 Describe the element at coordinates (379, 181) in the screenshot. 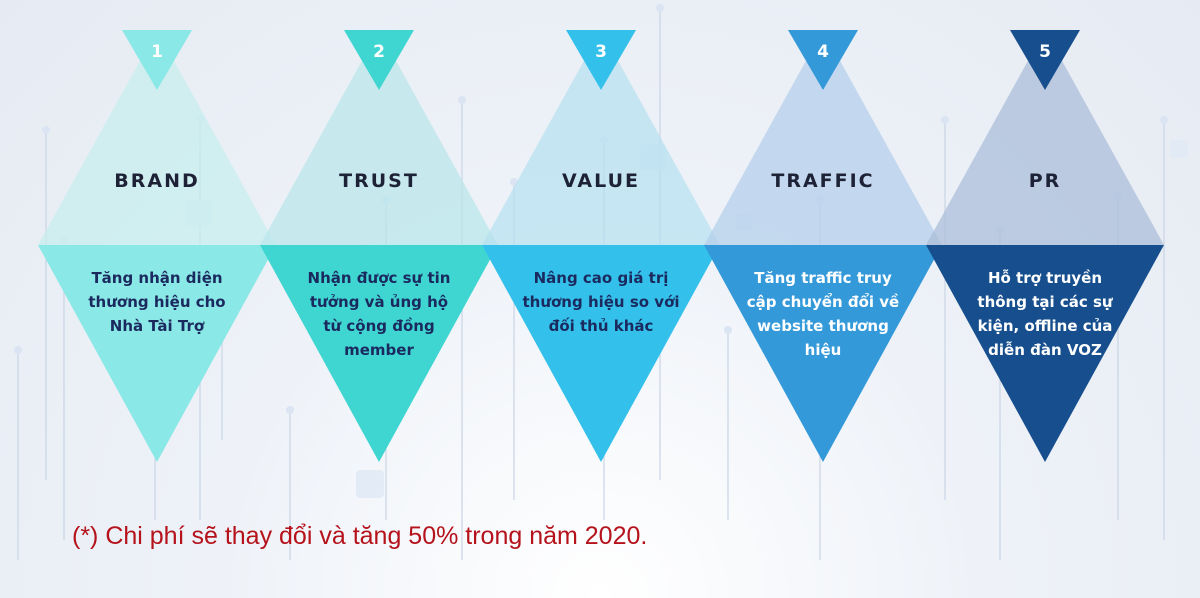

I see `step-2-title: TRUST` at that location.